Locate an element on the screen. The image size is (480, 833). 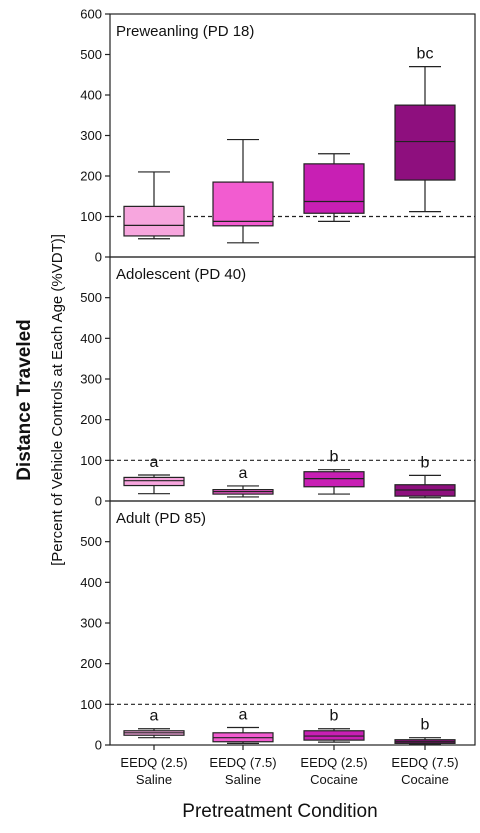
x-axis-title: Pretreatment Condition is located at coordinates (279, 811).